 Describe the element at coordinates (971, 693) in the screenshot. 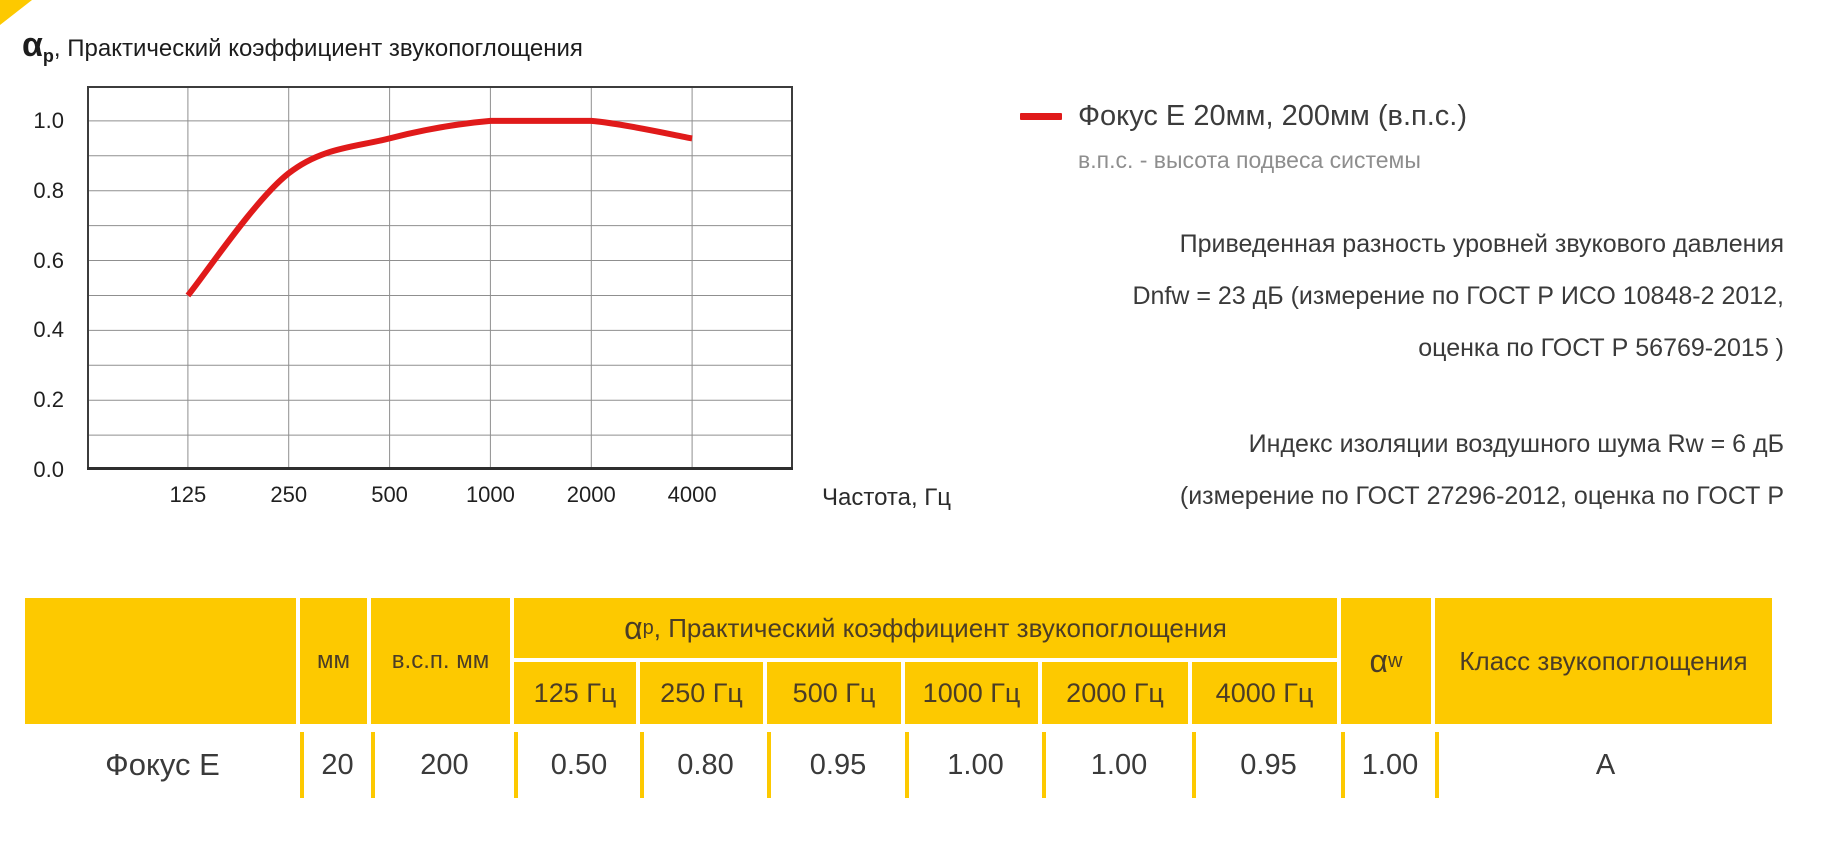

I see `table-header-frequency: 1000 Гц` at that location.